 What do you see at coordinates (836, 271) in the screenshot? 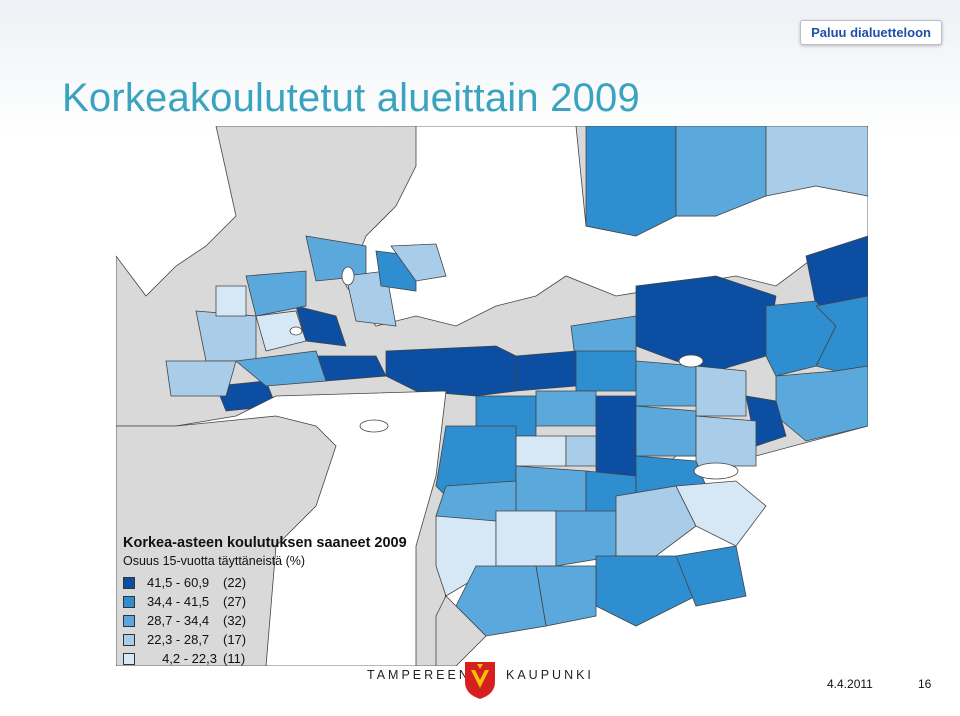
I see `region-ne-dark` at bounding box center [836, 271].